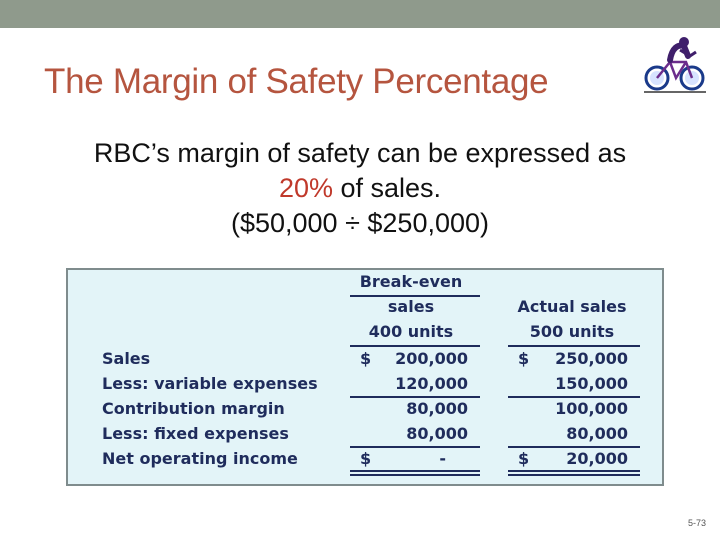 The width and height of the screenshot is (720, 540). What do you see at coordinates (524, 358) in the screenshot?
I see `act-dollar-sign: $` at bounding box center [524, 358].